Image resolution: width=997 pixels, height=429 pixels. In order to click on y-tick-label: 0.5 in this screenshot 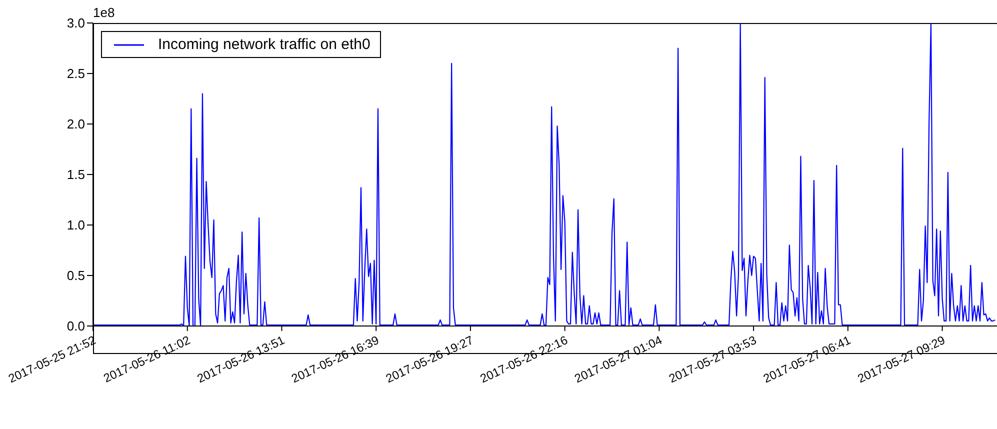, I will do `click(75, 276)`.